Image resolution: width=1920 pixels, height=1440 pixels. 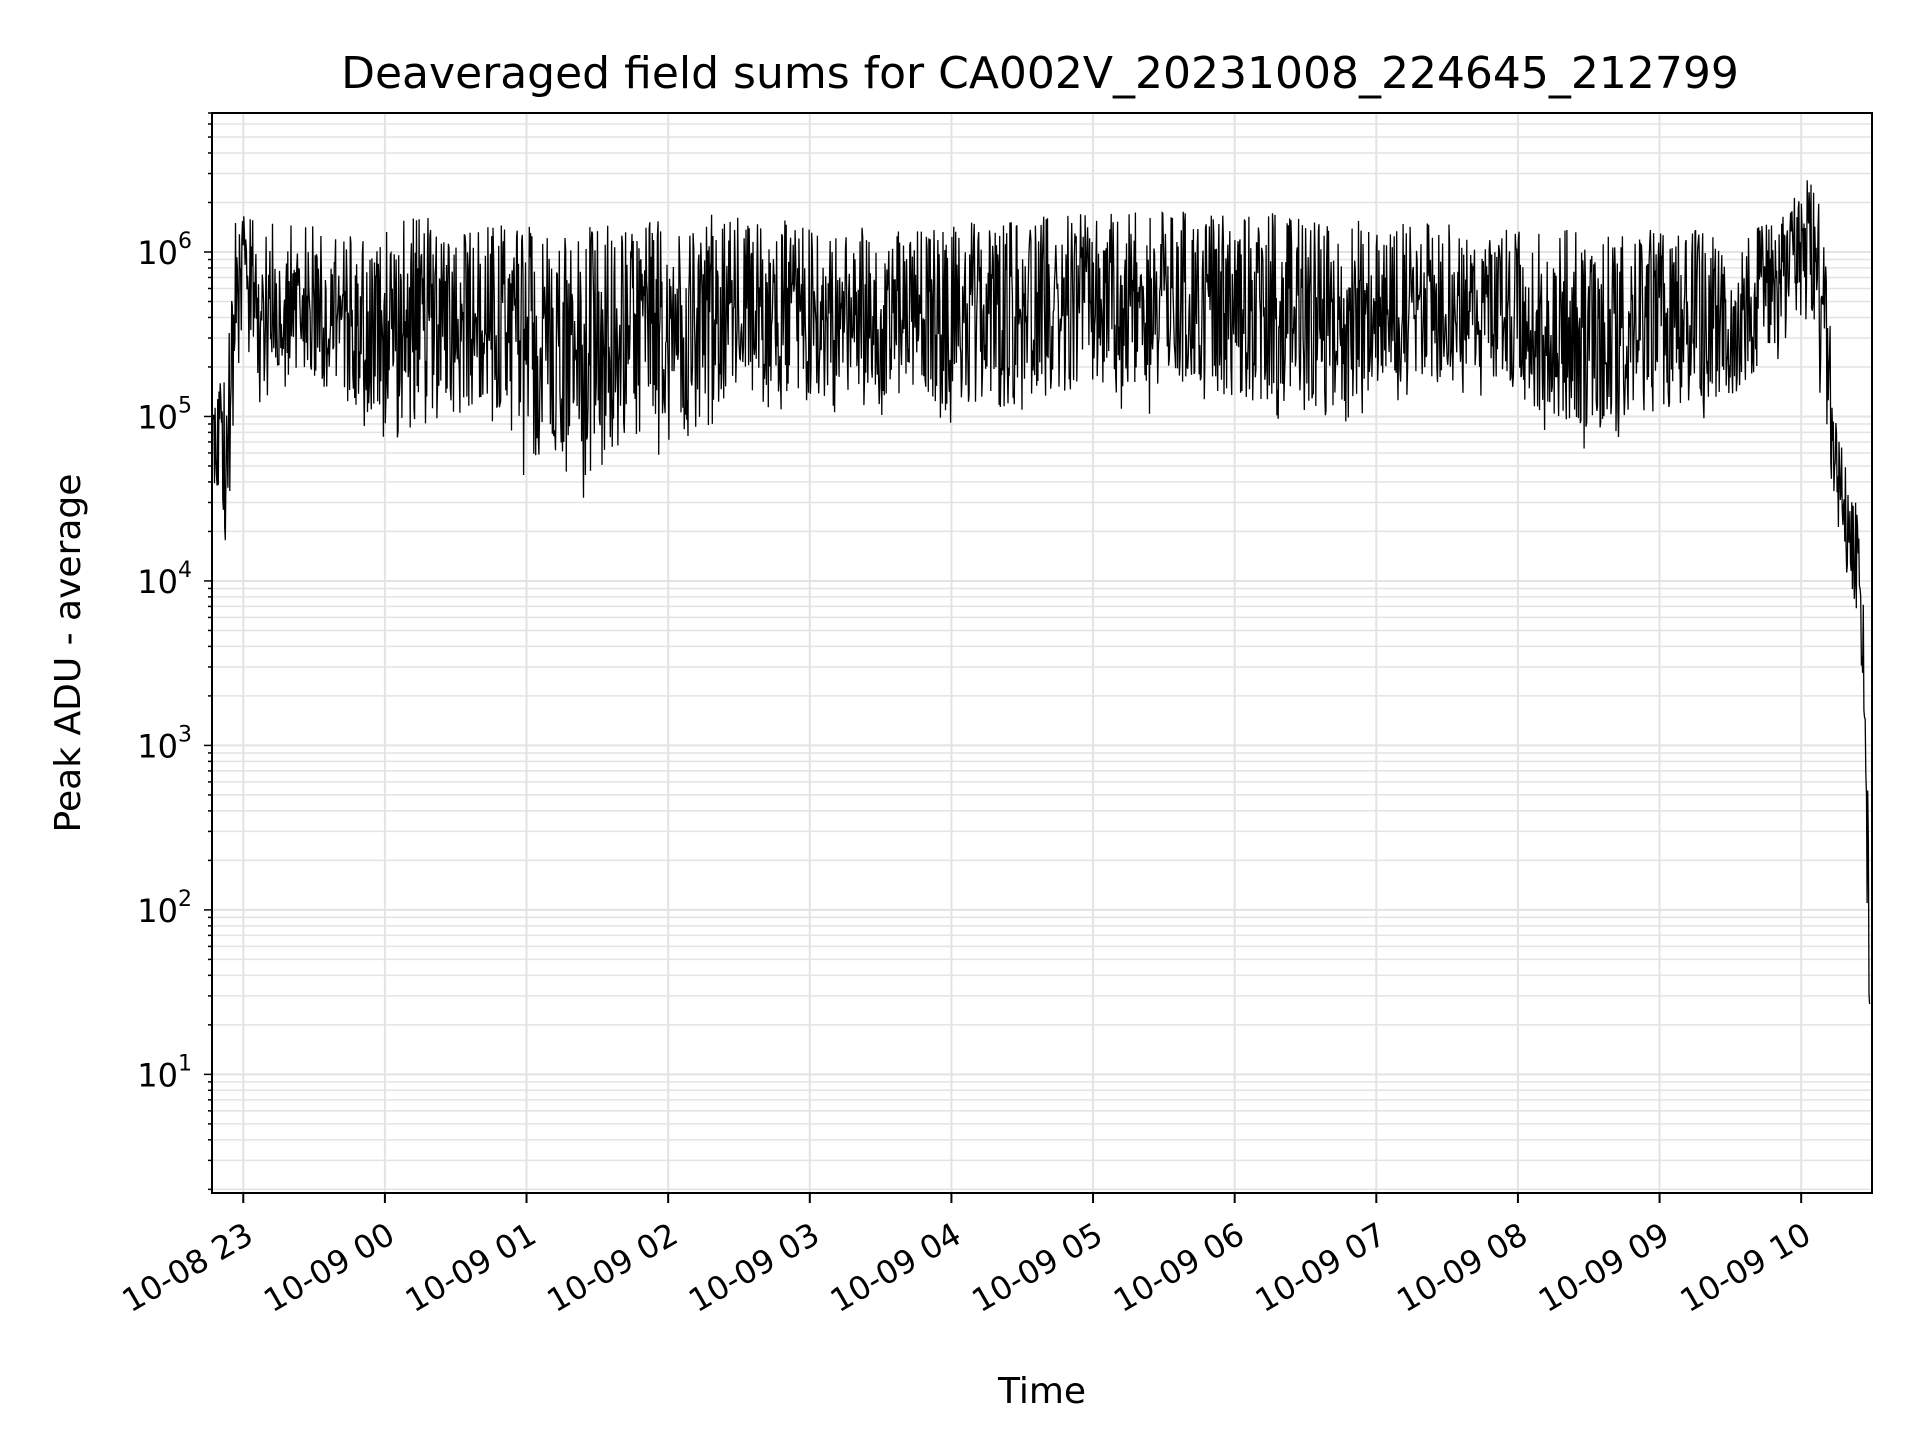 What do you see at coordinates (185, 570) in the screenshot?
I see `y-tick-exponent: 4` at bounding box center [185, 570].